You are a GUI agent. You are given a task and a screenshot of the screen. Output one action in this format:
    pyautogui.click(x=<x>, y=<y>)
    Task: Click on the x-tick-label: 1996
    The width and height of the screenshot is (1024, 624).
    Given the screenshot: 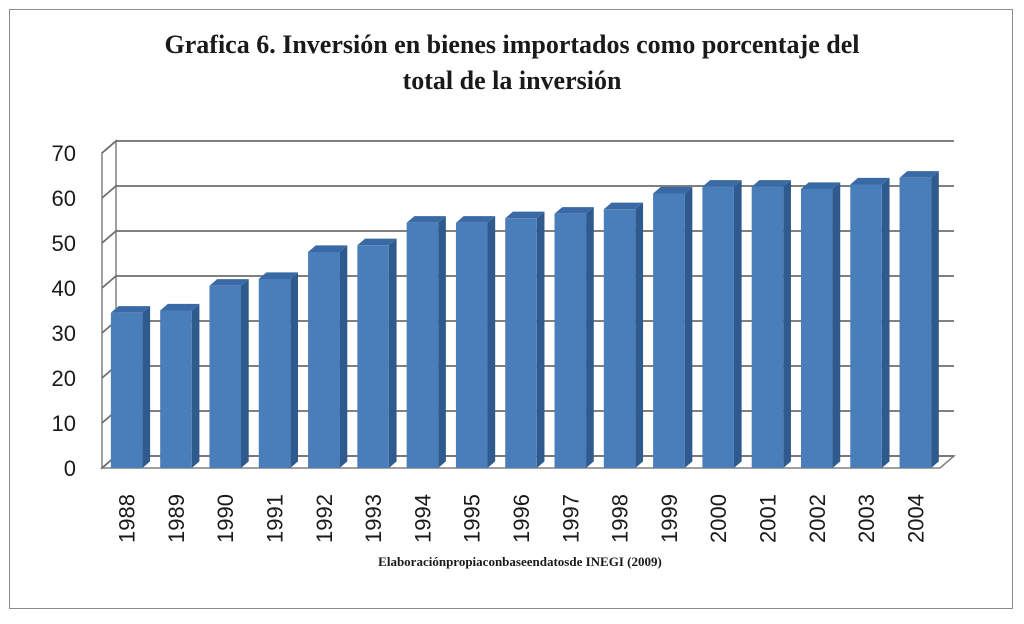 What is the action you would take?
    pyautogui.click(x=521, y=518)
    